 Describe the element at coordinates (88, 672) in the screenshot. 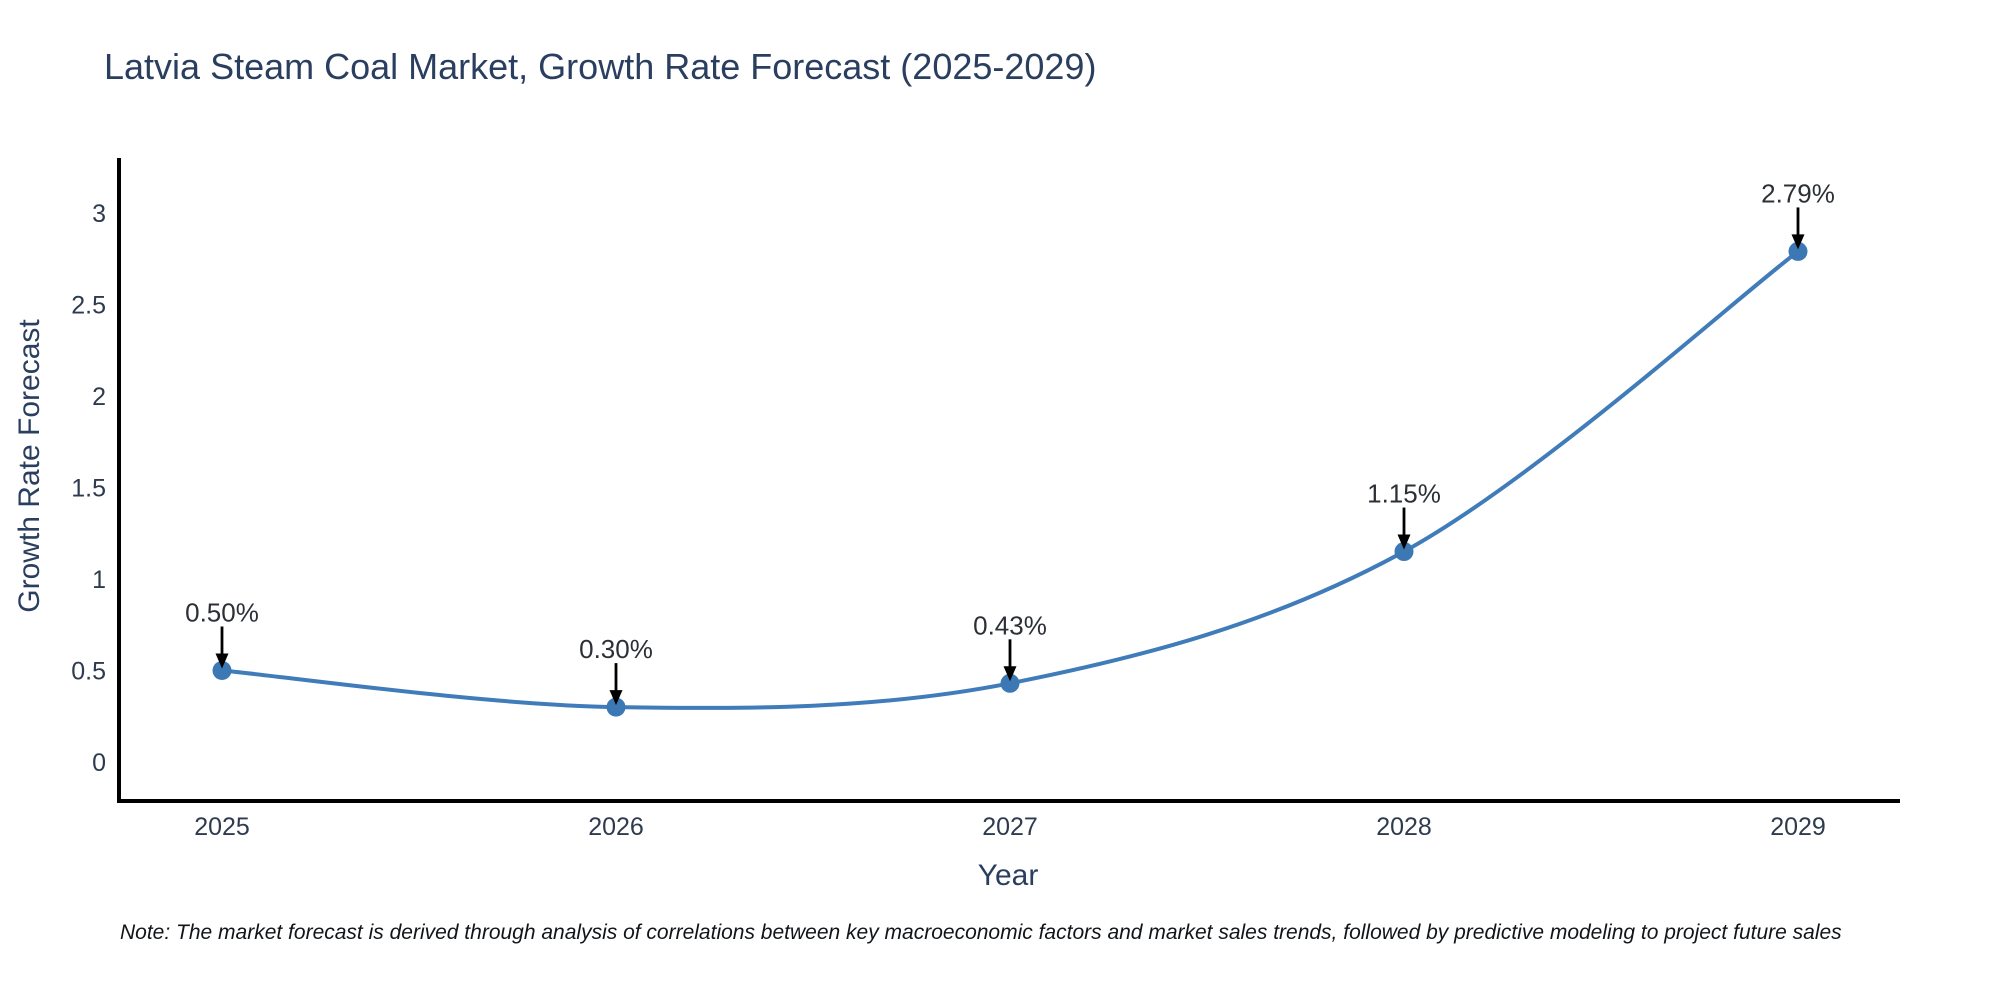

I see `y-tick-0.5: 0.5` at that location.